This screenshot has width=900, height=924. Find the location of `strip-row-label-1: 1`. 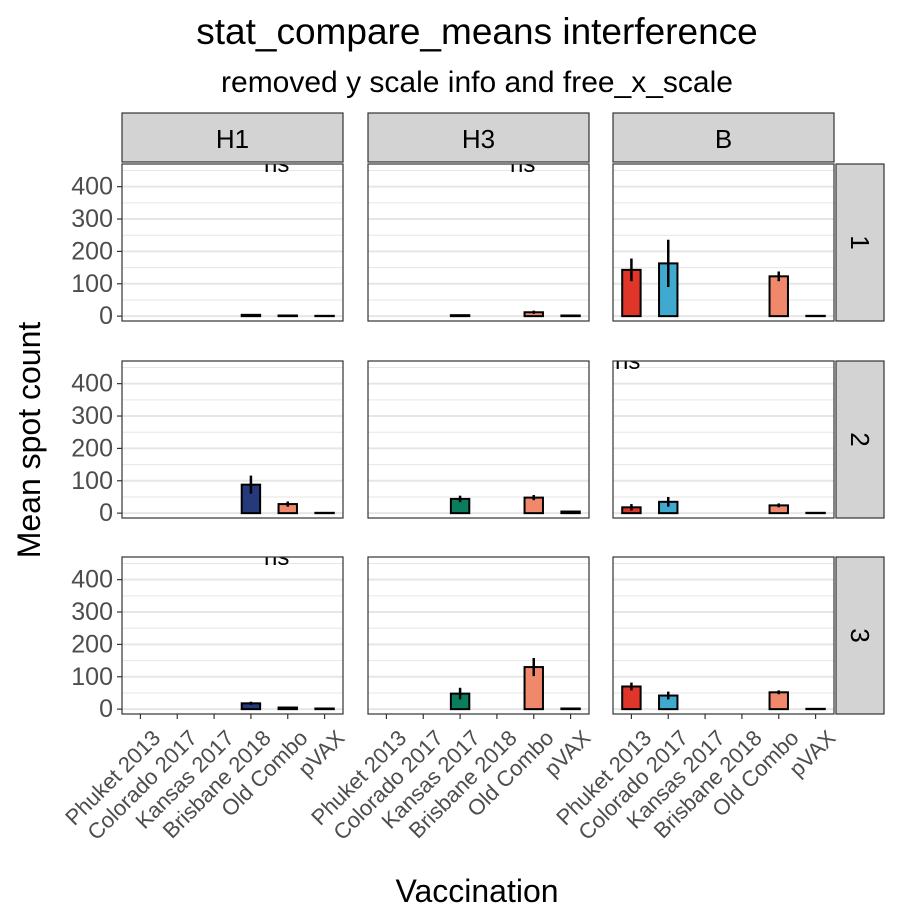

strip-row-label-1: 1 is located at coordinates (860, 242).